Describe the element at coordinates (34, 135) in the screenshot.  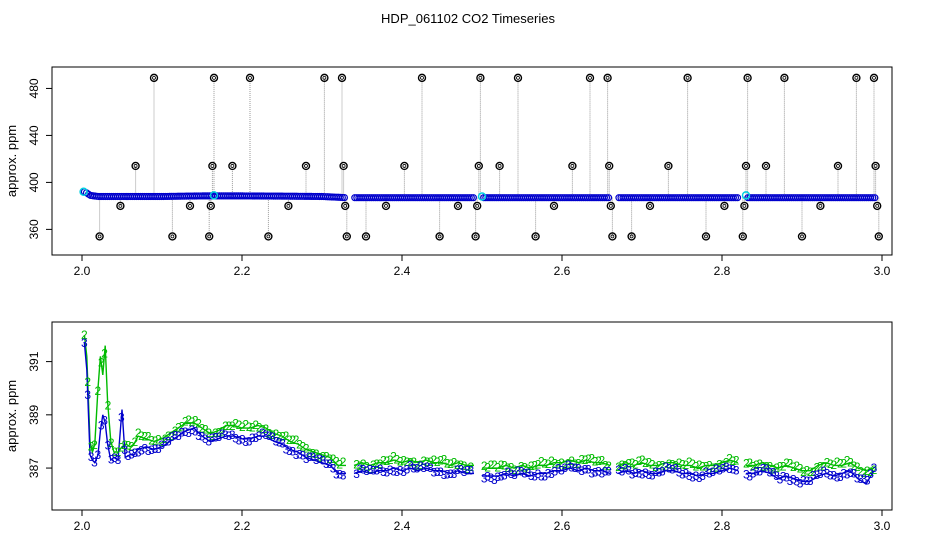
I see `panel-top-y-tick-label: 440` at that location.